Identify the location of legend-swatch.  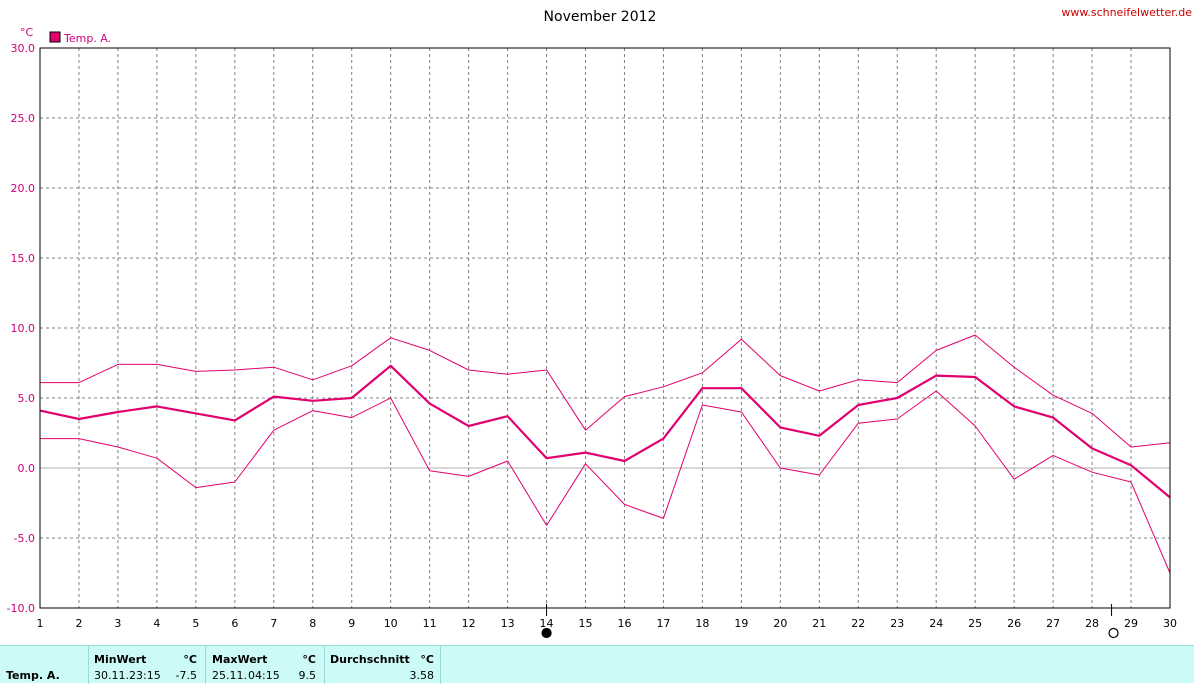
(55, 37).